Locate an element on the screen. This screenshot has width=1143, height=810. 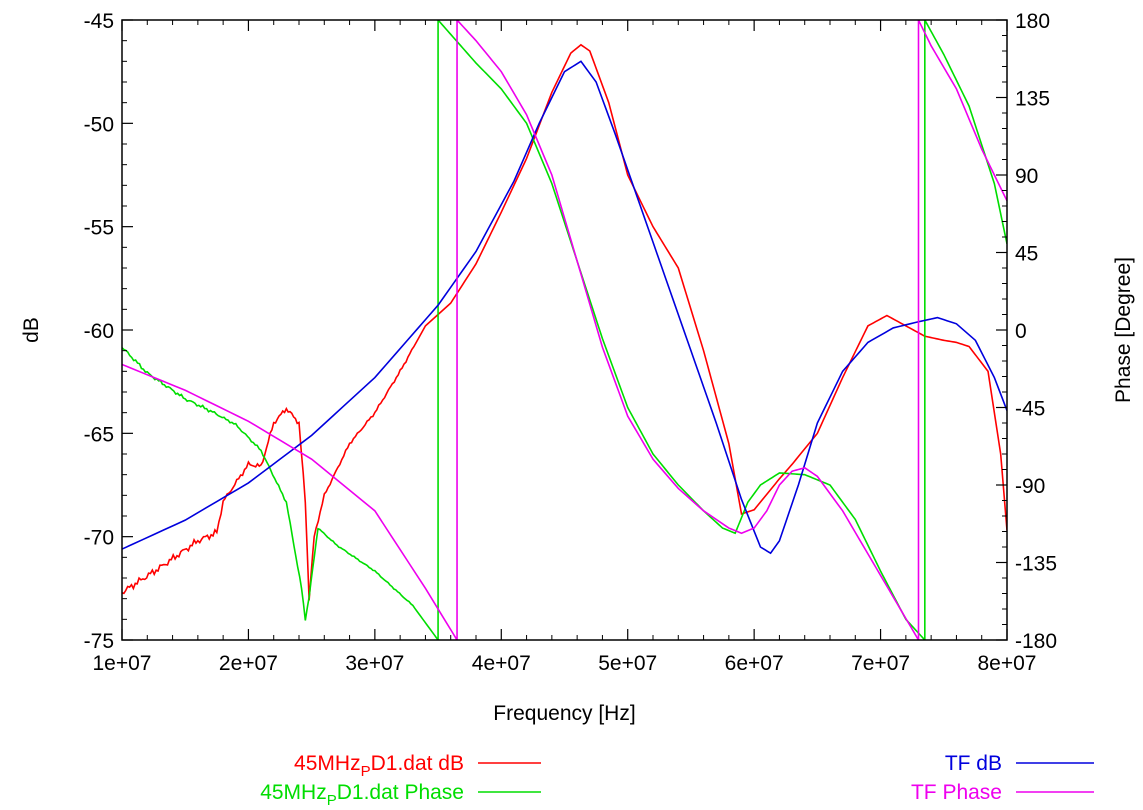
y-left-tick-label: -75 is located at coordinates (99, 641).